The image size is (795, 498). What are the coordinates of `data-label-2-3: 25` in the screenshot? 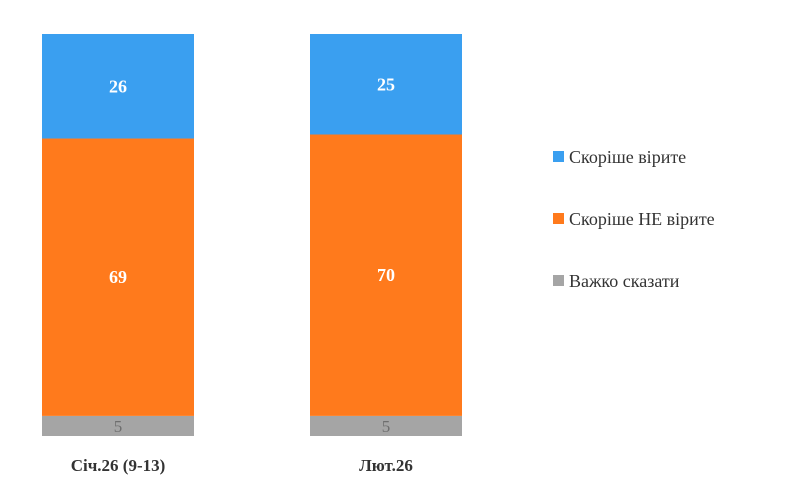 It's located at (386, 84).